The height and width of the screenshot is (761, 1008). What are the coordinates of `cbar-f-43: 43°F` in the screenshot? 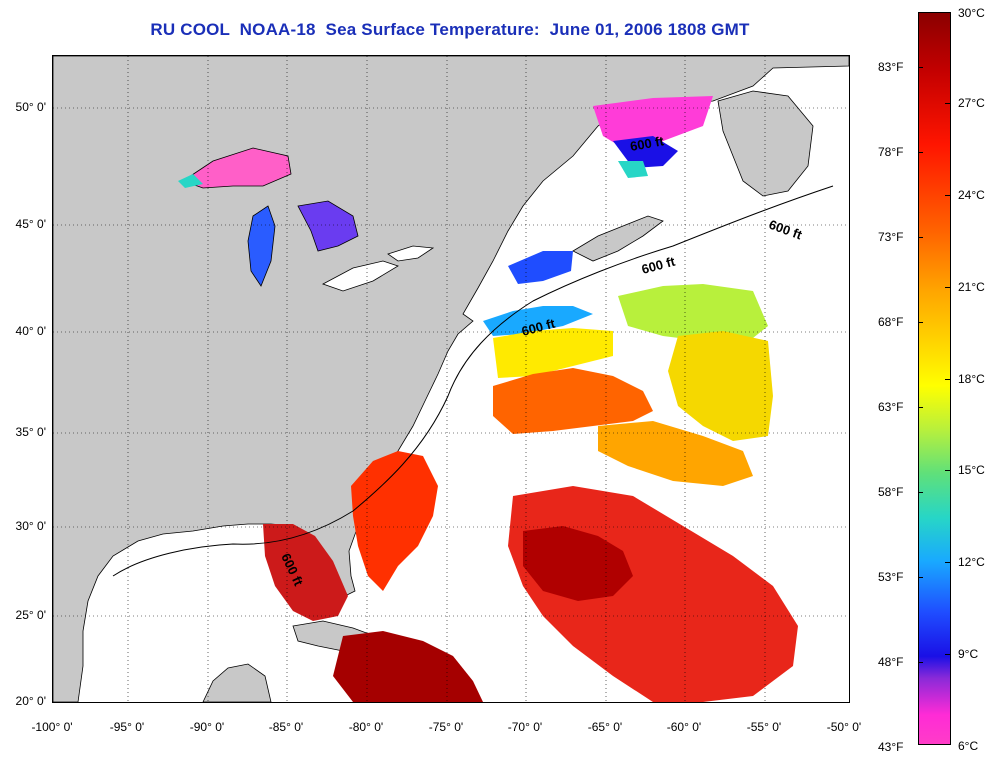 It's located at (891, 747).